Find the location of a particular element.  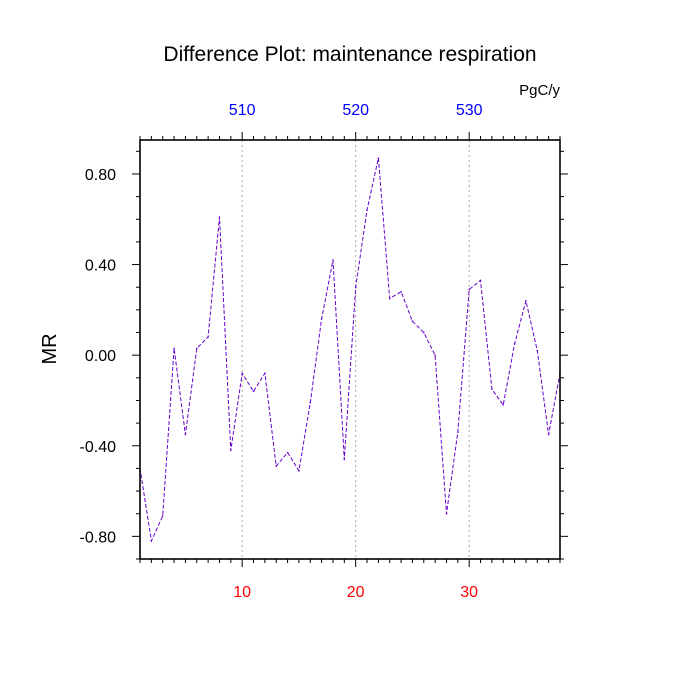

units-label: PgC/y is located at coordinates (539, 90).